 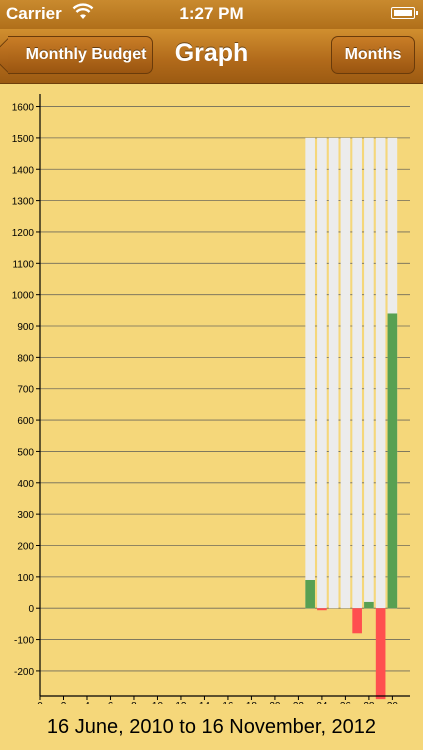 I want to click on x-tick-label: 18, so click(x=252, y=702).